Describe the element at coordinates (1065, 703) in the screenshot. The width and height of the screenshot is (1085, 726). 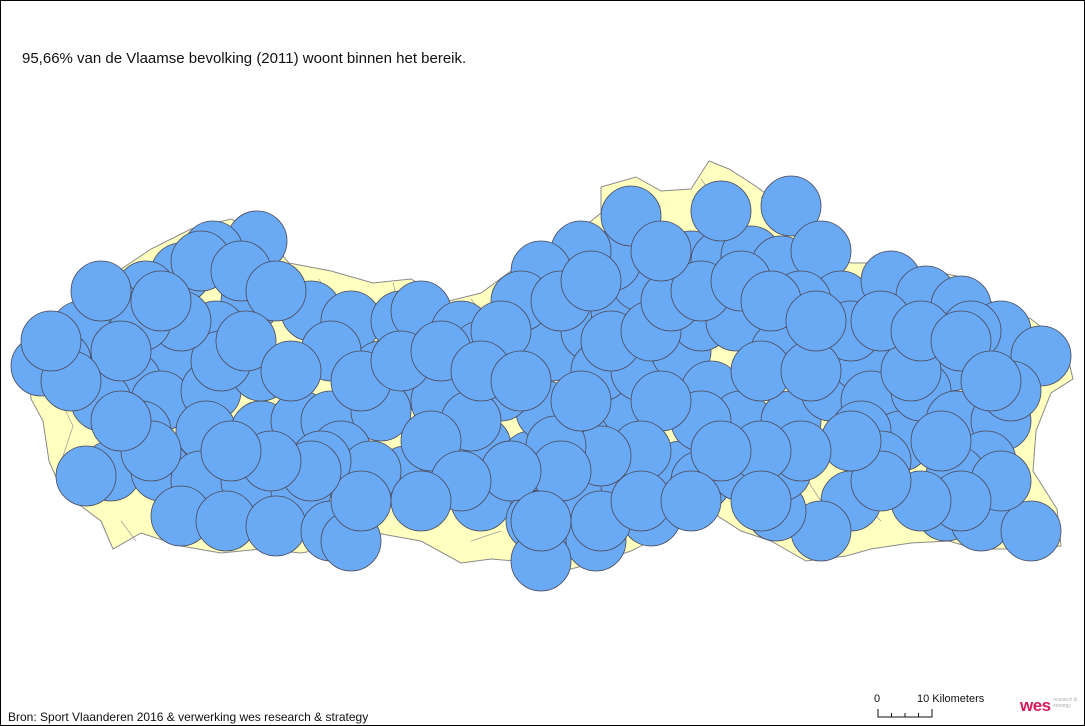
I see `logo-tagline: research & strategy` at that location.